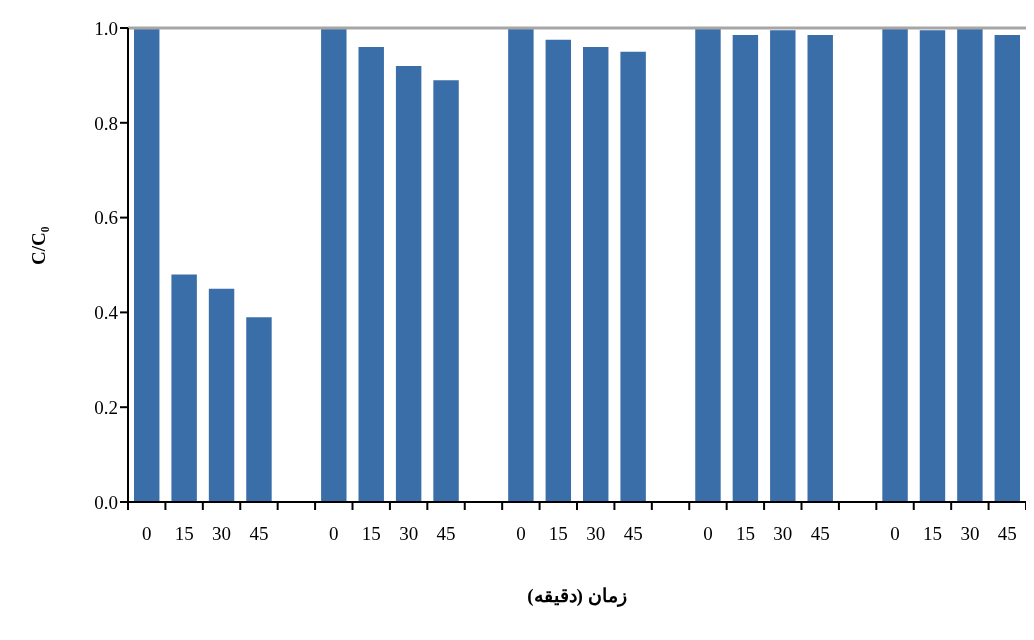 Image resolution: width=1034 pixels, height=640 pixels. Describe the element at coordinates (38, 245) in the screenshot. I see `y-axis-title: C/C₀` at that location.